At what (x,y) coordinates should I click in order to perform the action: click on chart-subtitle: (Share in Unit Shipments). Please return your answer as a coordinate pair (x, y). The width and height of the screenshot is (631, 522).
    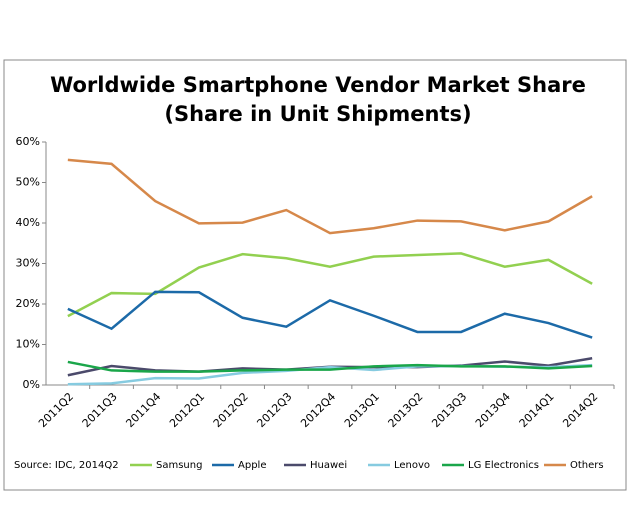
    Looking at the image, I should click on (317, 114).